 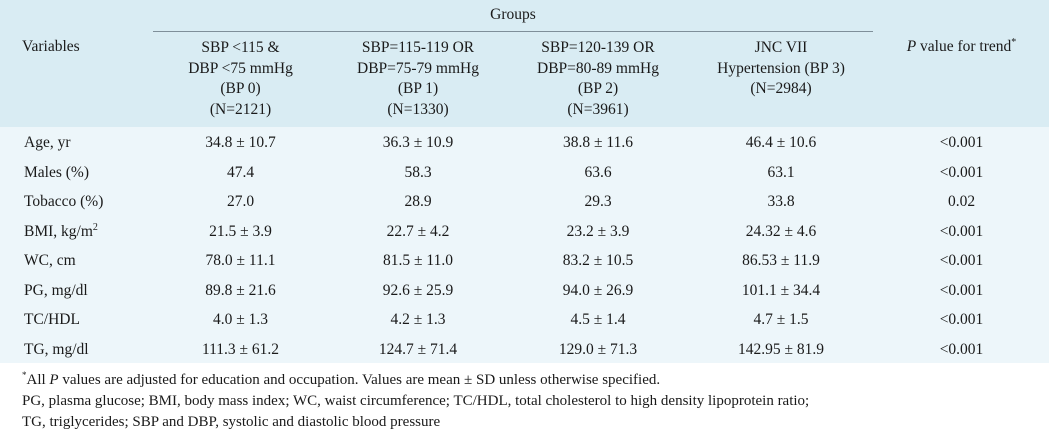 I want to click on cell-bp2: 4.5 ± 1.4, so click(x=598, y=319).